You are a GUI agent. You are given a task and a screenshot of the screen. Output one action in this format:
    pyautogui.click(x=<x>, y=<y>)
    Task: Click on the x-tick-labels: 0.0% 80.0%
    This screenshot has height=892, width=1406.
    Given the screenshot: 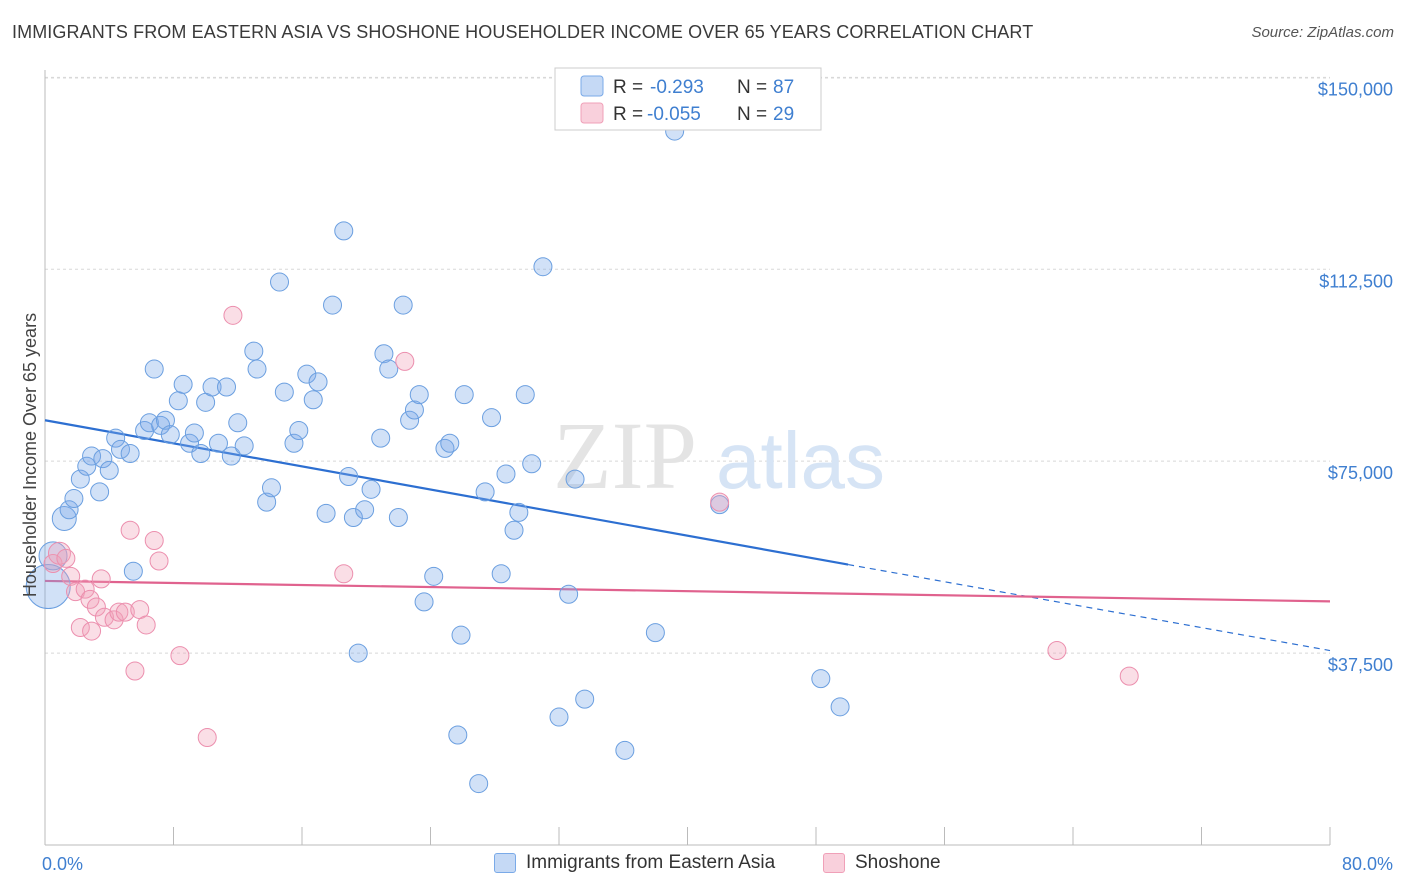 What is the action you would take?
    pyautogui.click(x=717, y=864)
    